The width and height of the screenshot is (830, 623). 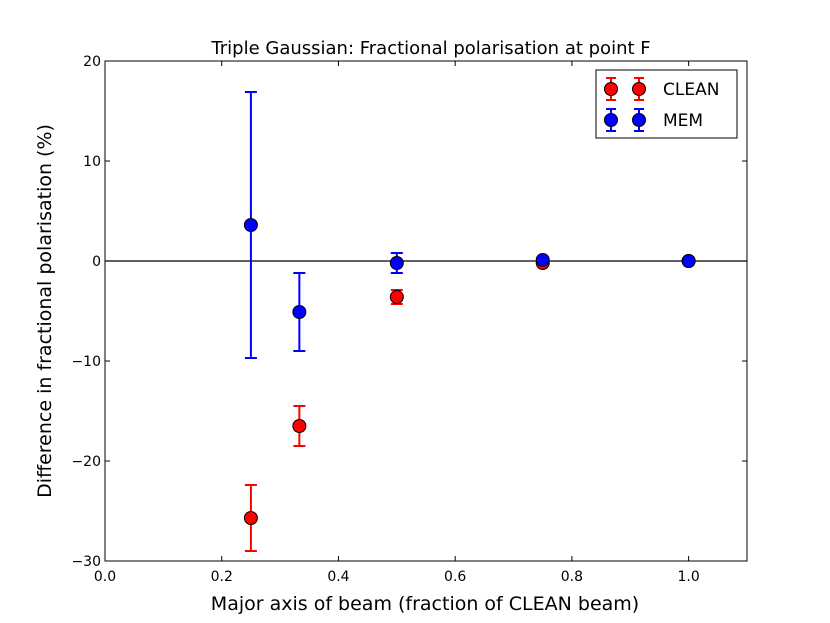 What do you see at coordinates (96, 262) in the screenshot?
I see `y-tick-label: 0` at bounding box center [96, 262].